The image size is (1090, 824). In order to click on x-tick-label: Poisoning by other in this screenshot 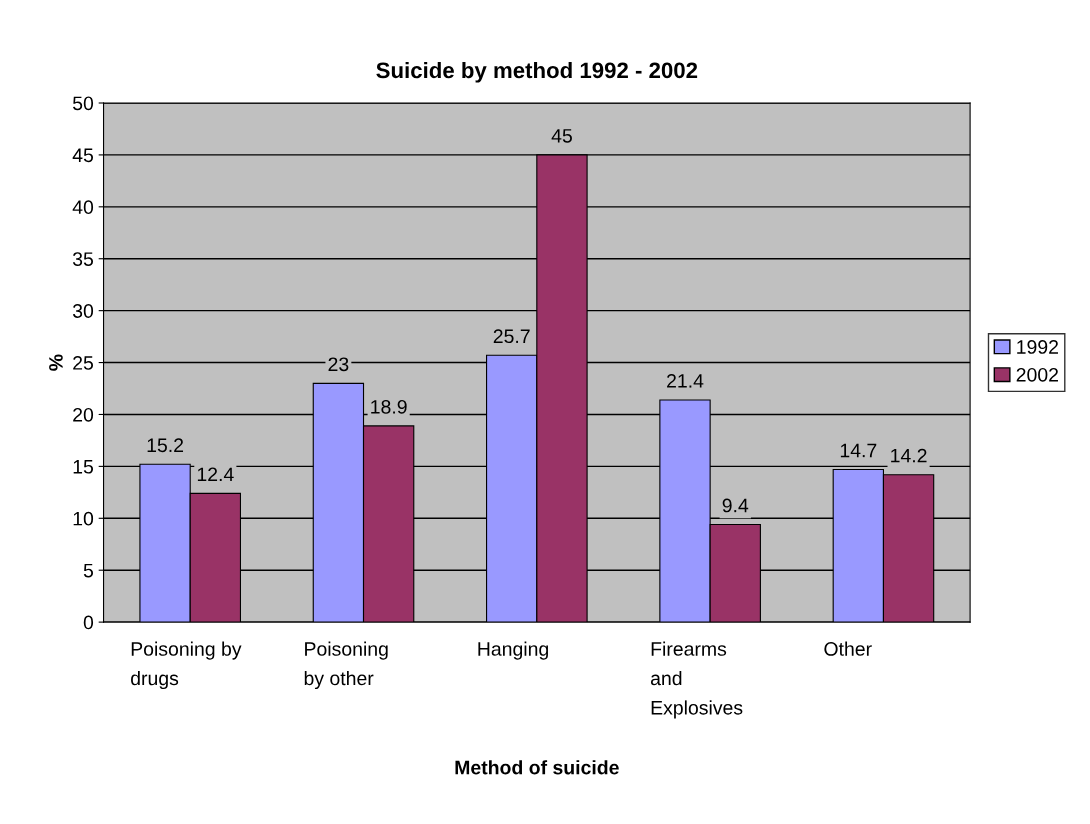, I will do `click(346, 665)`.